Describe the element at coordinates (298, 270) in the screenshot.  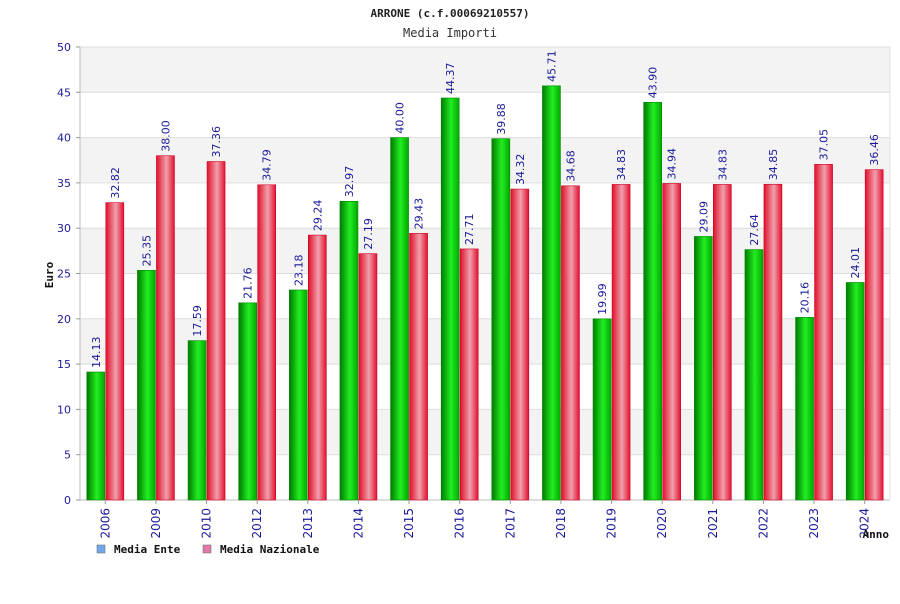
I see `data-label-media-ente: 23.18` at that location.